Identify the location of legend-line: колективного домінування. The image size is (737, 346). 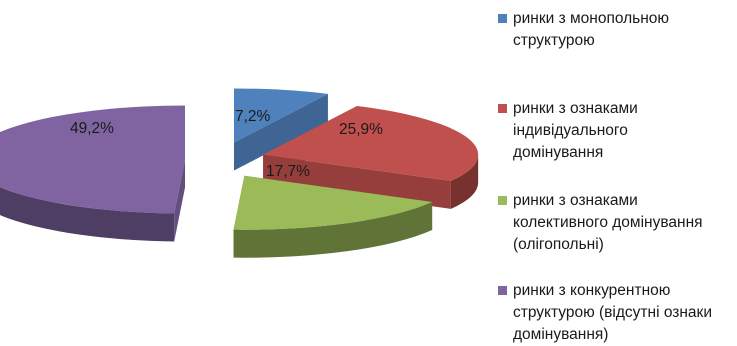
(608, 222).